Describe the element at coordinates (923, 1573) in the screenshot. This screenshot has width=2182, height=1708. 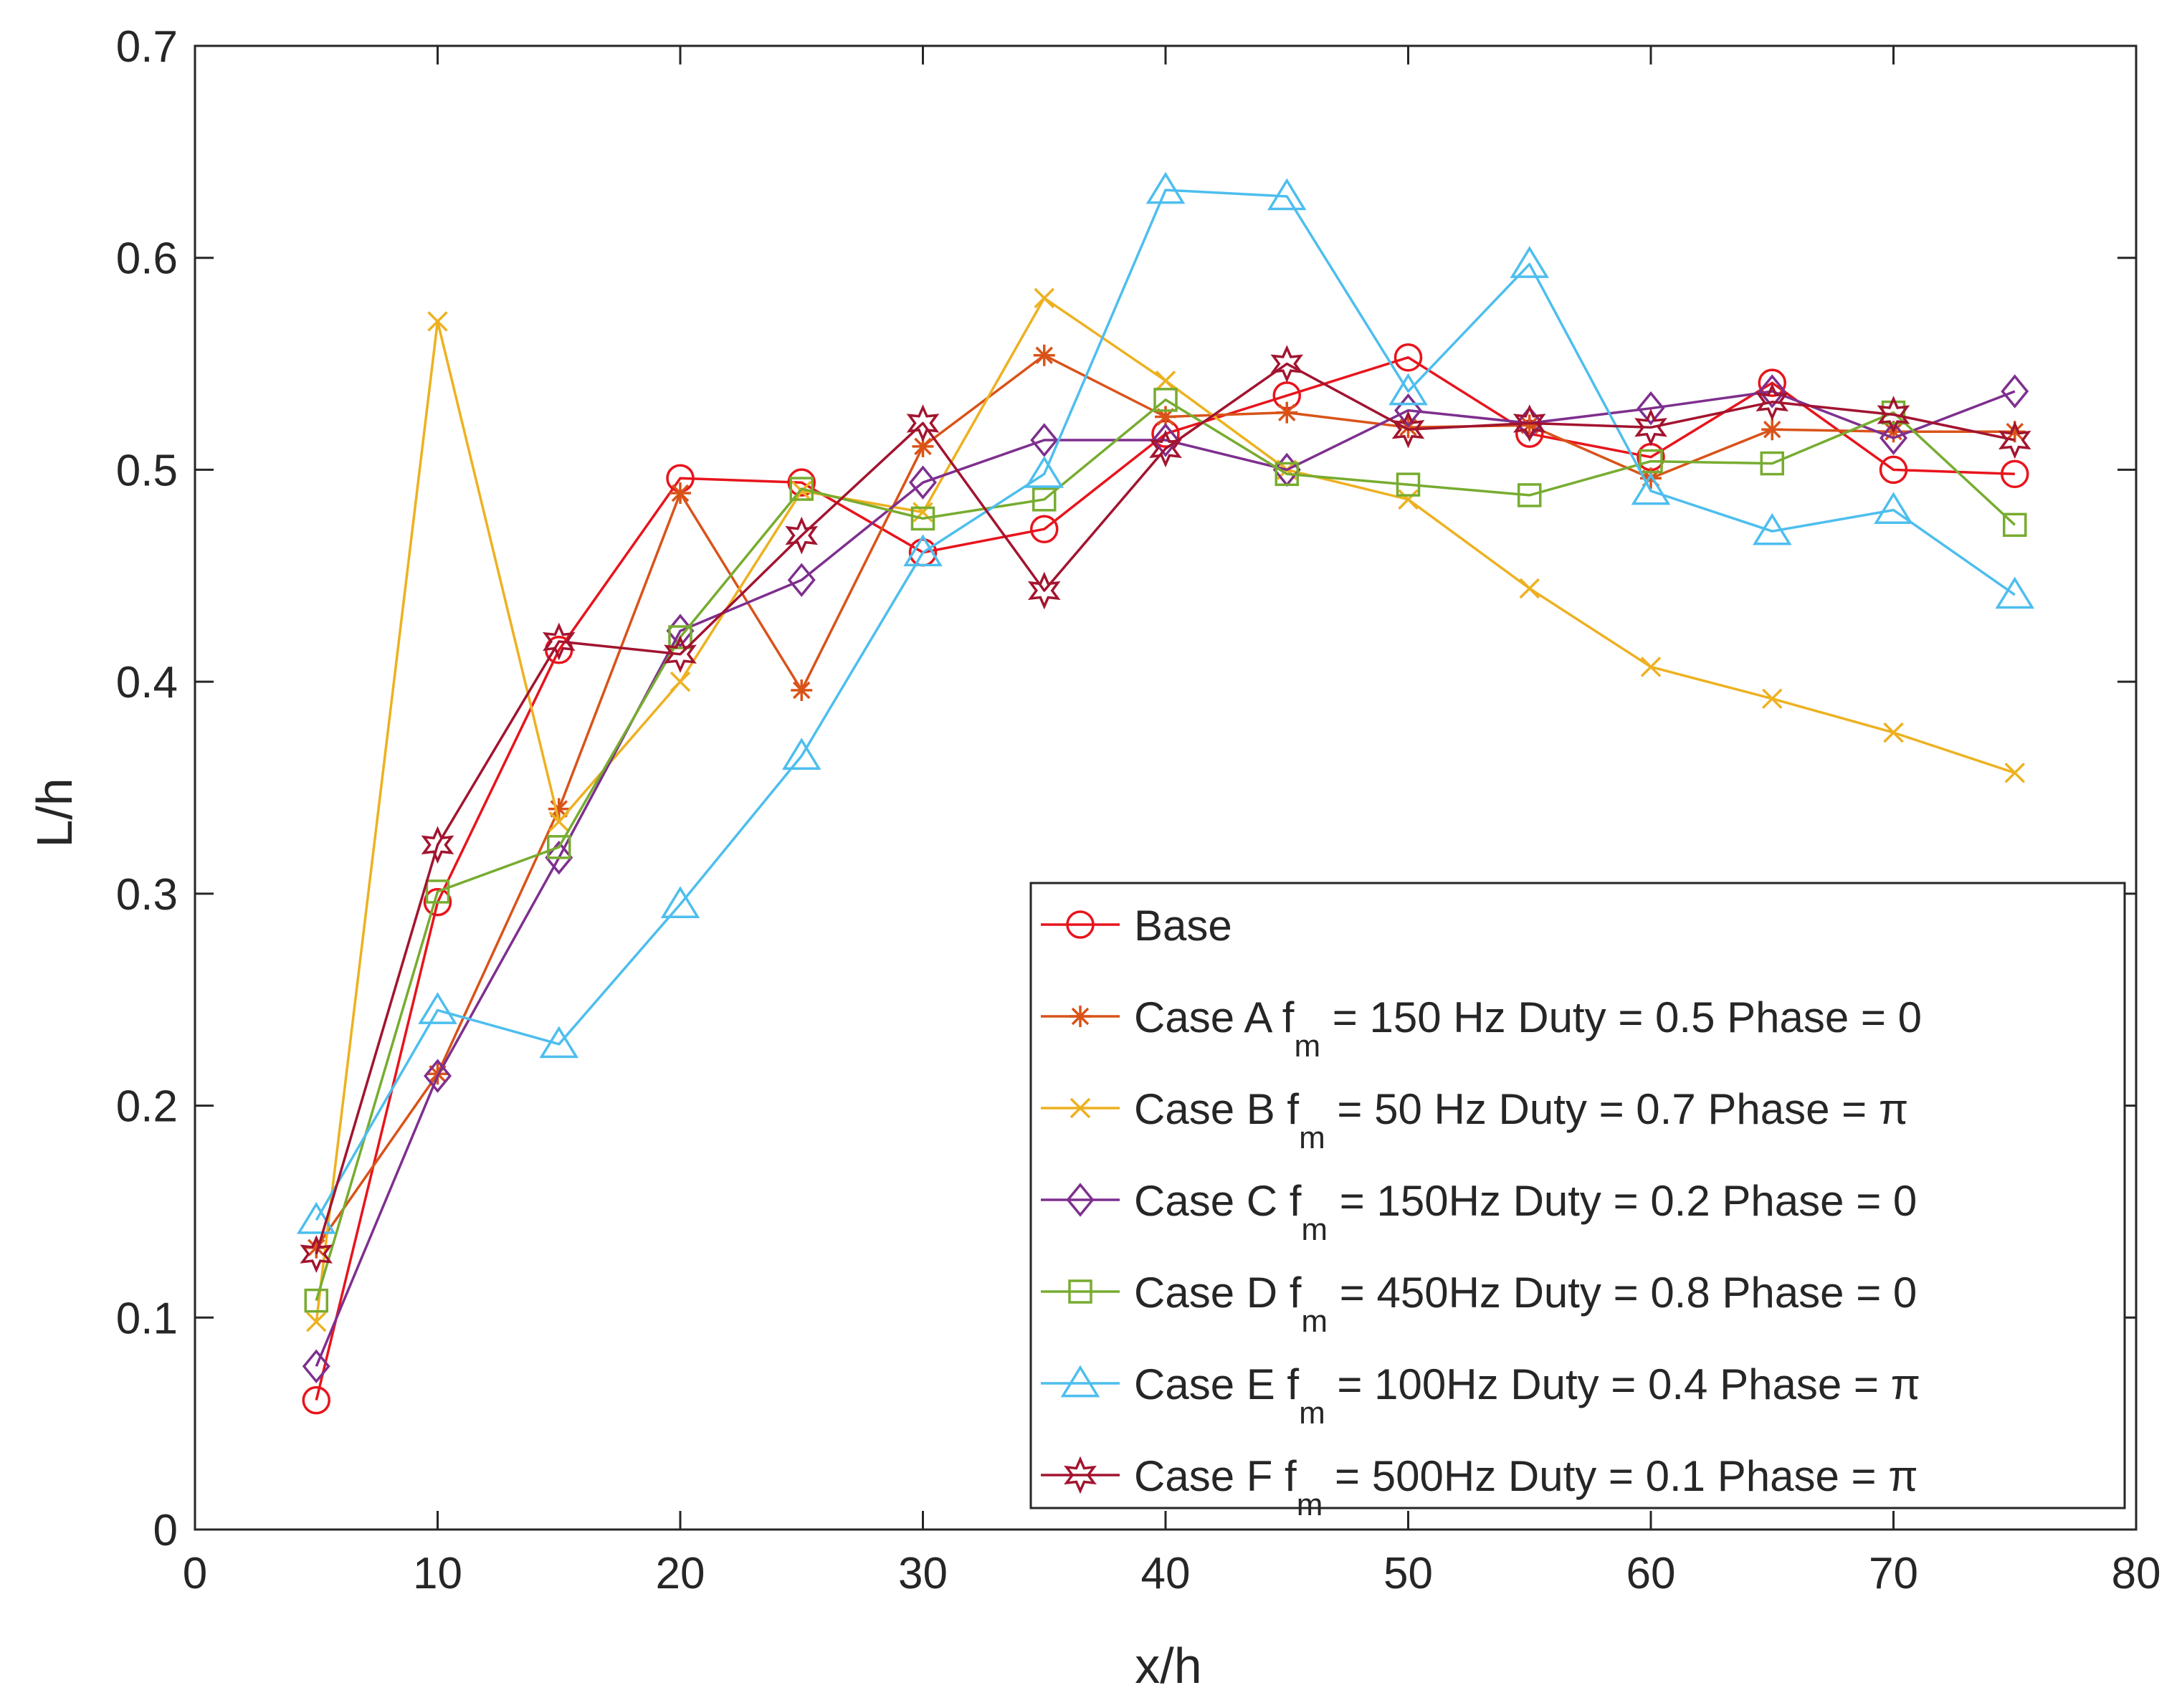
I see `x-tick-label: 30` at that location.